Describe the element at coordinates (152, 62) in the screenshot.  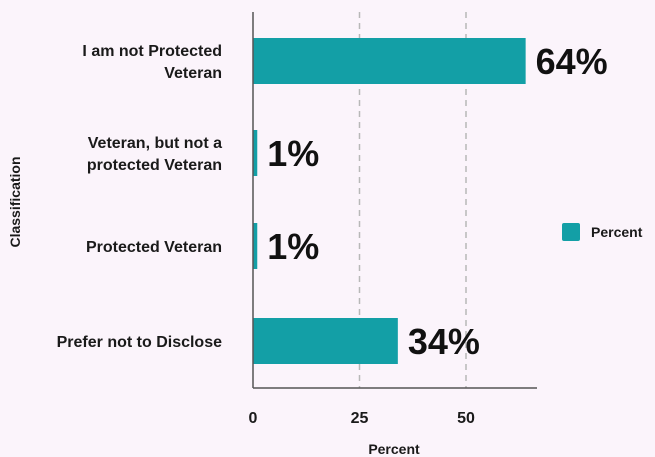
I see `category-label-1: I am not Protected Veteran` at that location.